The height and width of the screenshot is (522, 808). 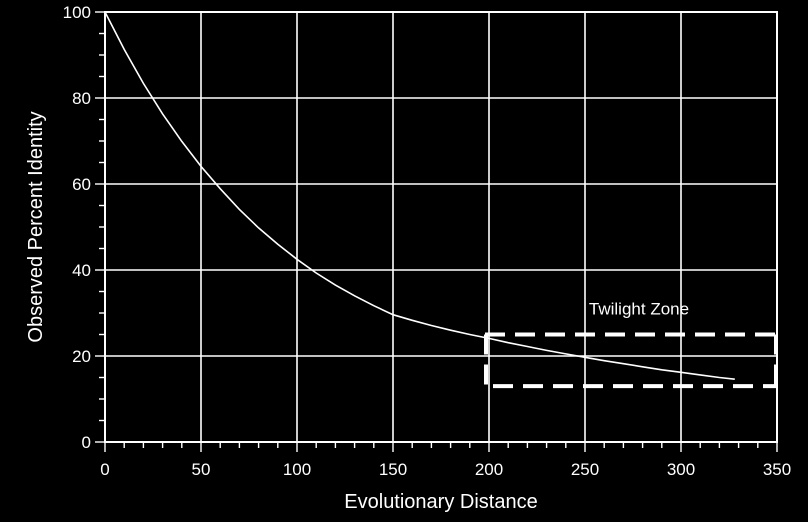 I want to click on y-tick-label: 80, so click(x=81, y=98).